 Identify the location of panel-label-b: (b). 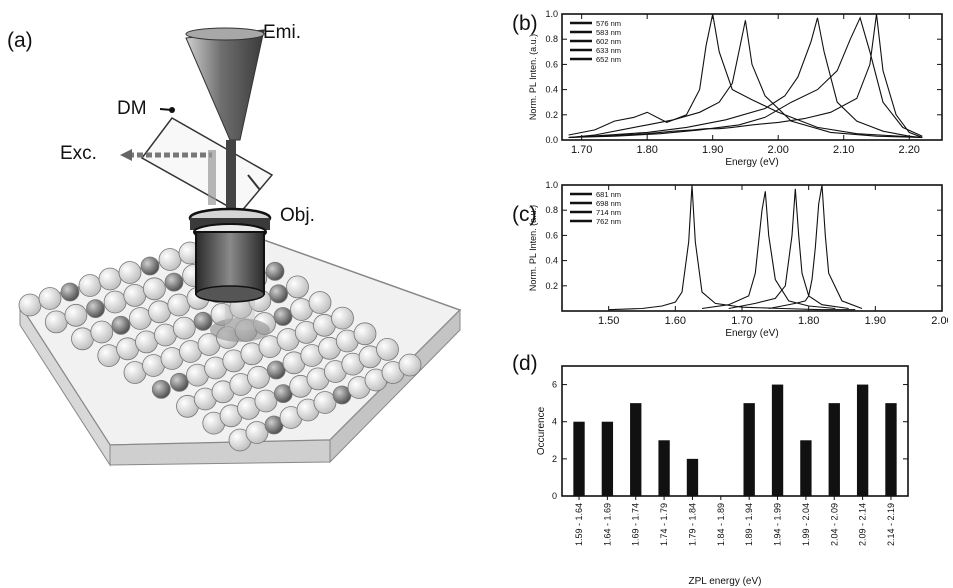
(525, 23).